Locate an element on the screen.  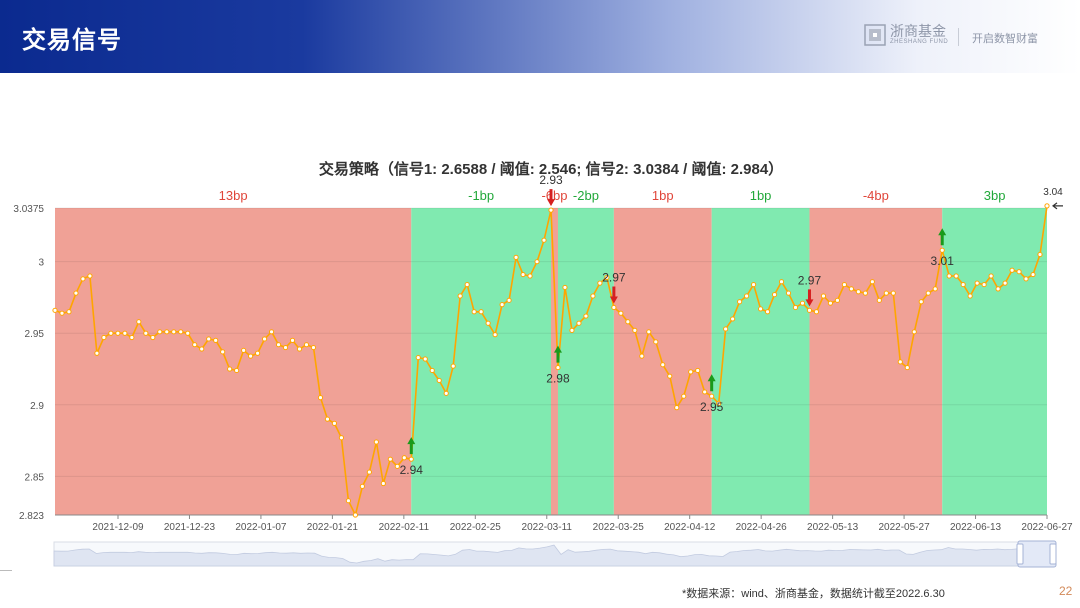
region-label: -6bp is located at coordinates (554, 195).